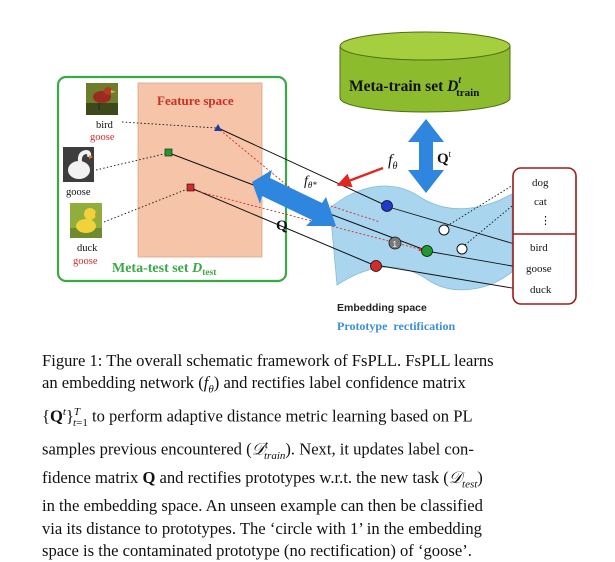 This screenshot has height=562, width=615. What do you see at coordinates (414, 87) in the screenshot?
I see `meta-train-label: Meta-train set Dt train` at bounding box center [414, 87].